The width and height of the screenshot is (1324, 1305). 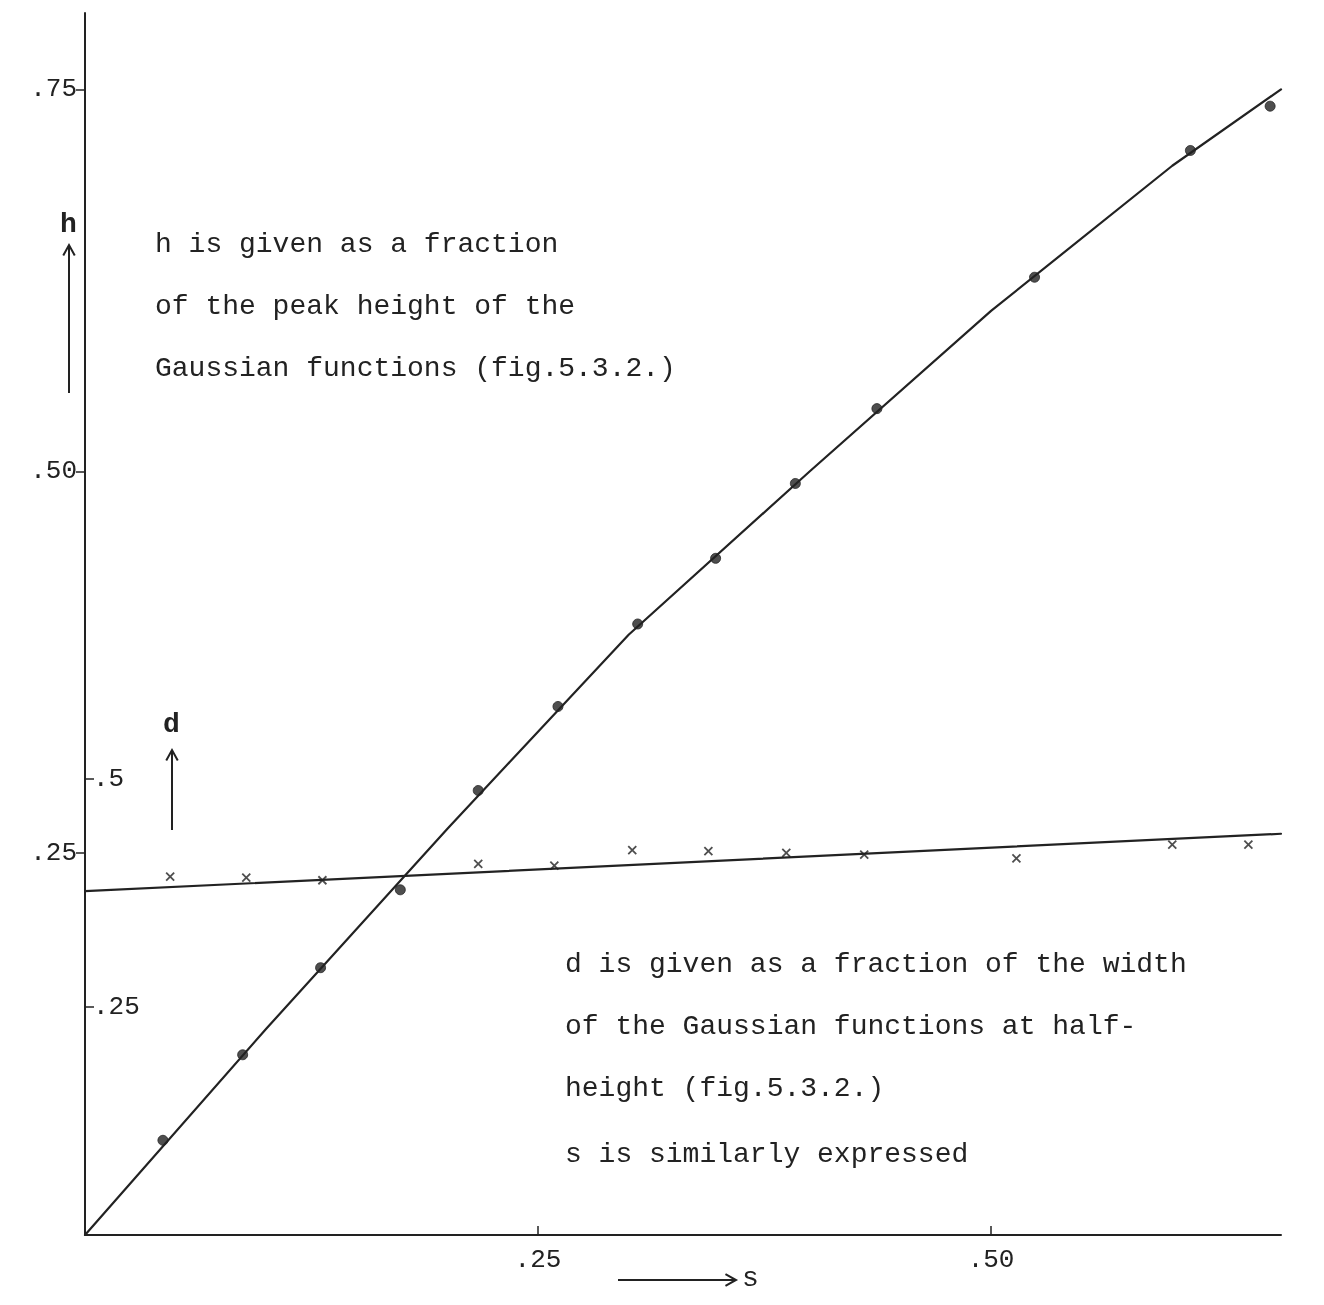 What do you see at coordinates (171, 724) in the screenshot?
I see `y2-axis-title: d` at bounding box center [171, 724].